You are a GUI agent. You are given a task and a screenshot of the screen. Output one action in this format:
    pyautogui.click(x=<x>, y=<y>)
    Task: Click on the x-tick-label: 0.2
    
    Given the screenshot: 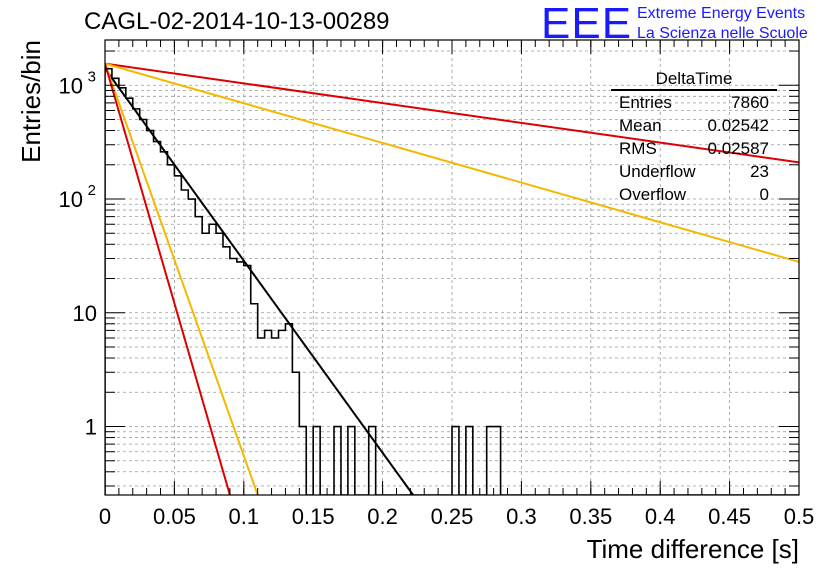 What is the action you would take?
    pyautogui.click(x=382, y=516)
    